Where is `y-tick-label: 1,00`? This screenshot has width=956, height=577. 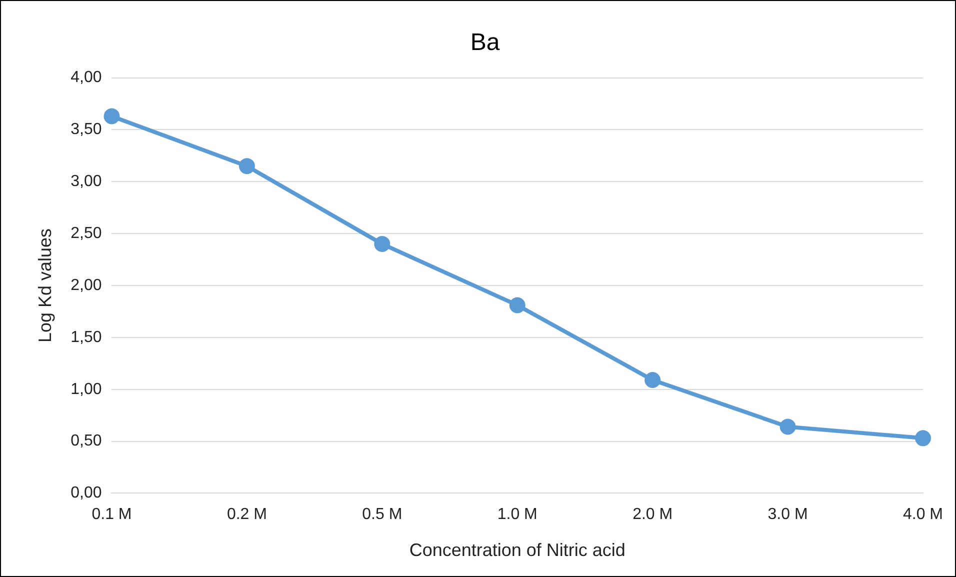
y-tick-label: 1,00 is located at coordinates (86, 389).